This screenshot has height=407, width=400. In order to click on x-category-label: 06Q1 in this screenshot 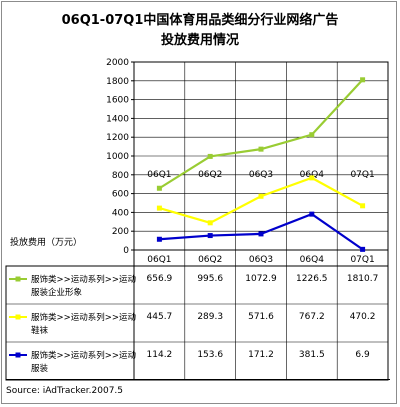, I will do `click(159, 175)`.